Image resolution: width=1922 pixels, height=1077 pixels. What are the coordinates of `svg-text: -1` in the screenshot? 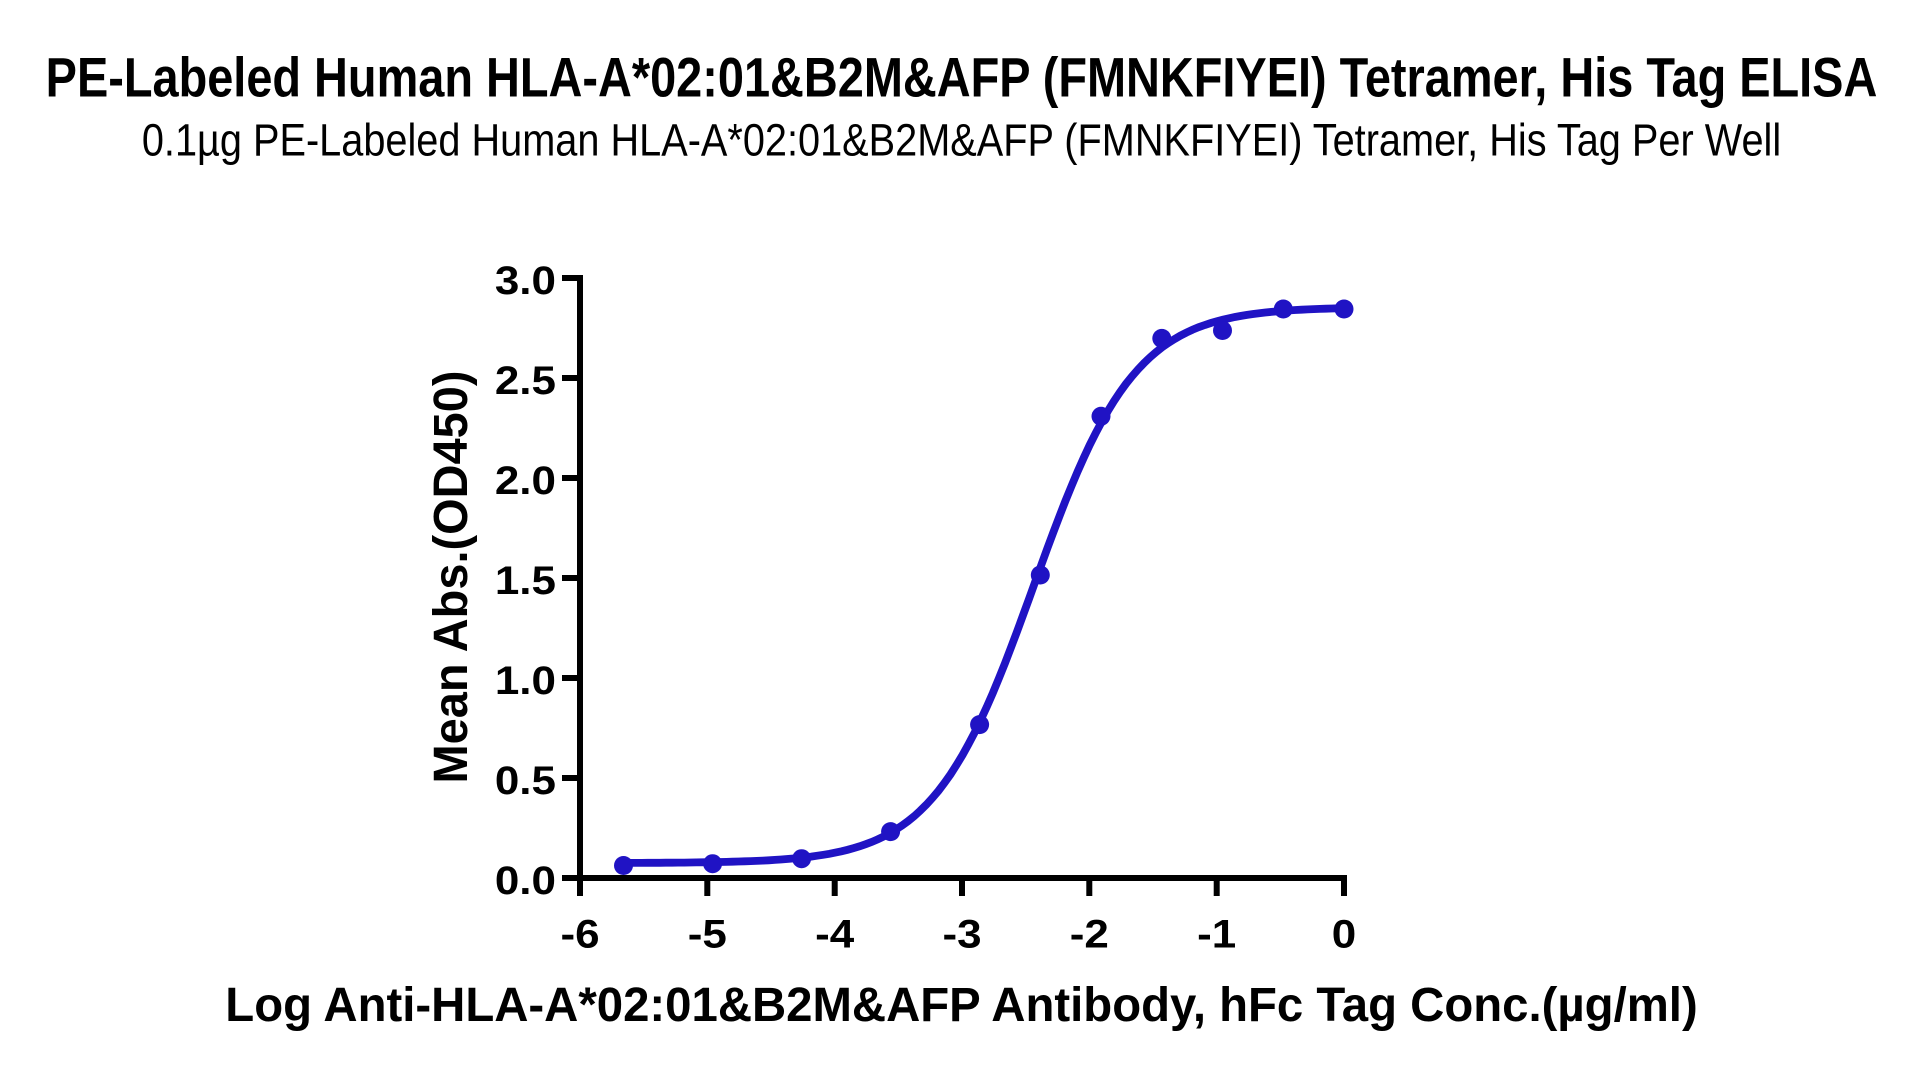 It's located at (1216, 933).